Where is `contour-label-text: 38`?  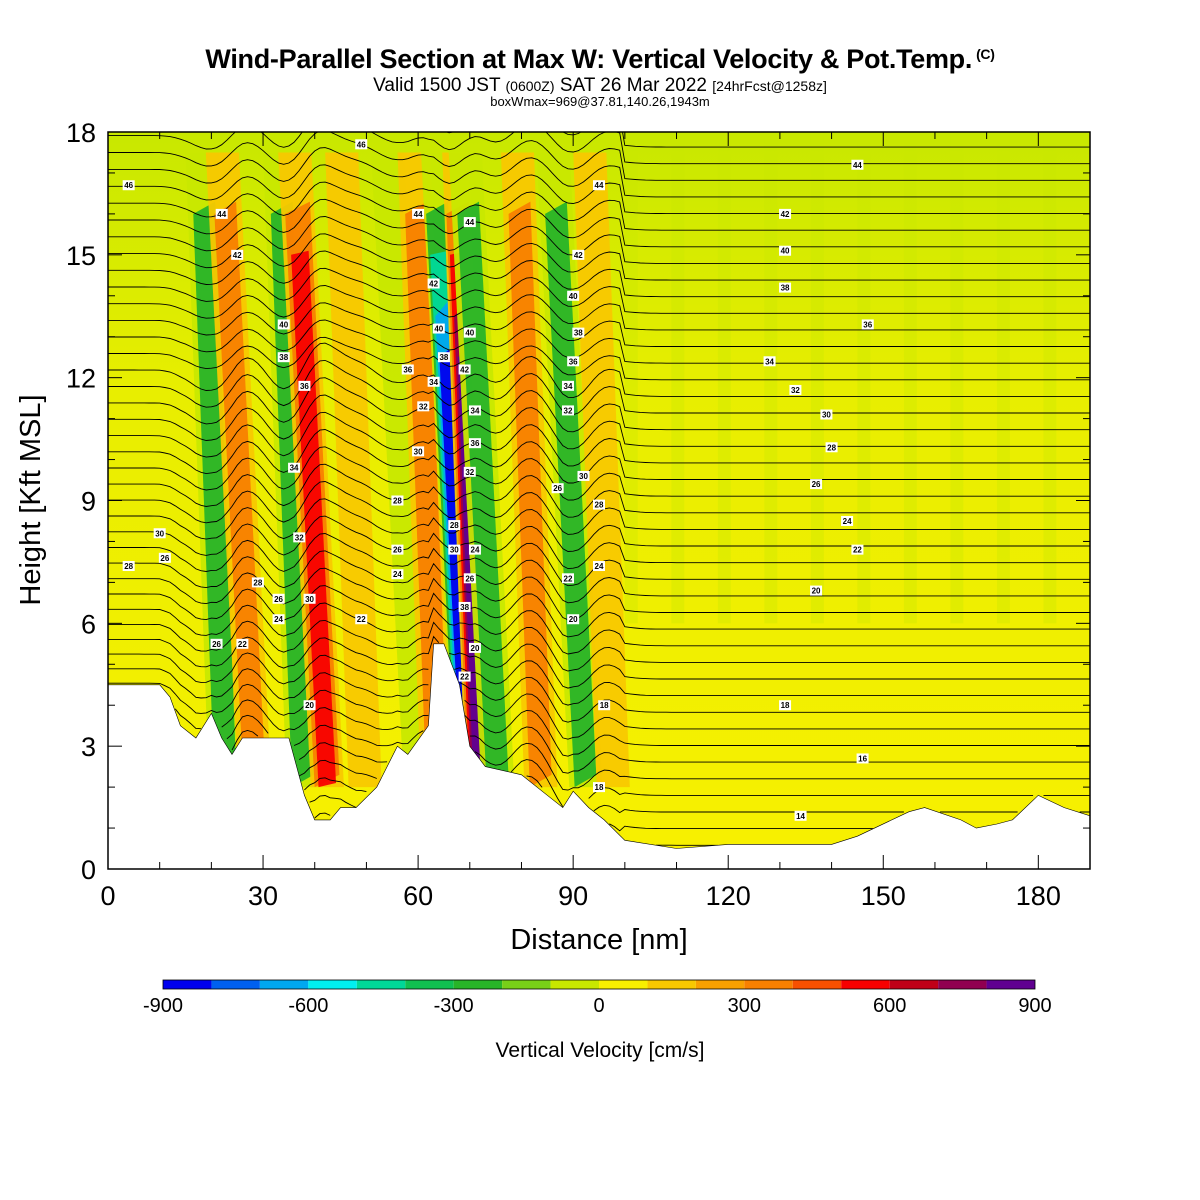
contour-label-text: 38 is located at coordinates (283, 357).